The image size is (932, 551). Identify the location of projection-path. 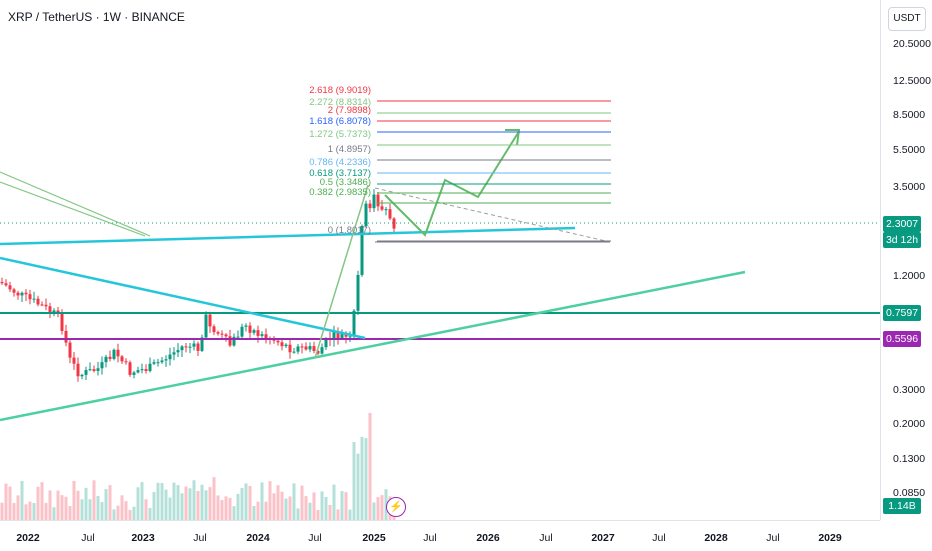
(451, 184).